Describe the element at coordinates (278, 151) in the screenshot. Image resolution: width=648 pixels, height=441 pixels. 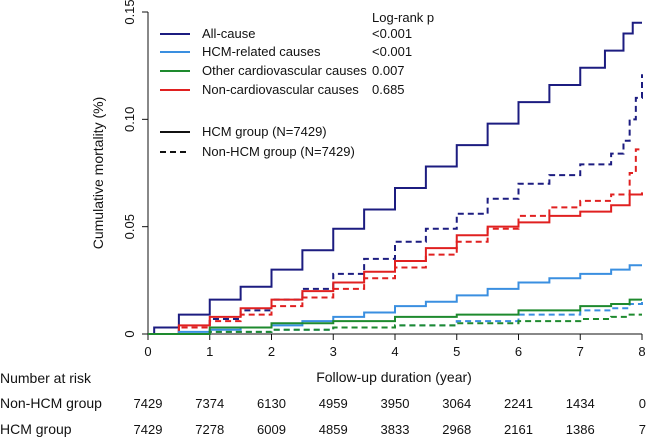
I see `legend-group-label: Non-HCM group (N=7429)` at that location.